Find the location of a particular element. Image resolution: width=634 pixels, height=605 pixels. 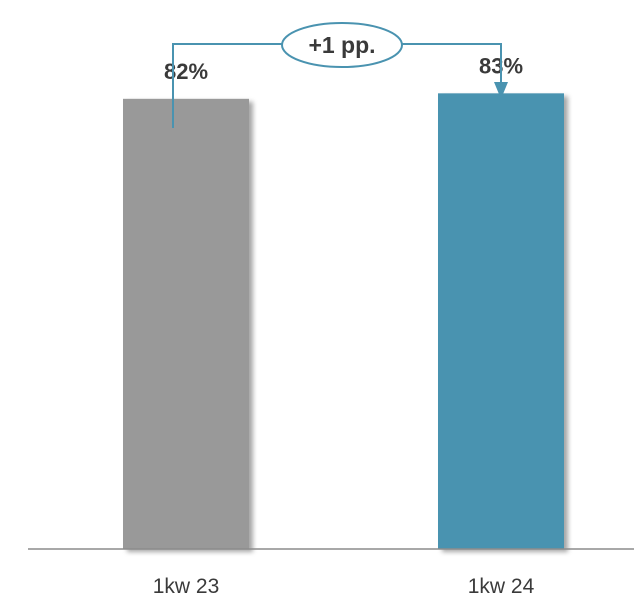

x-tick-label: 1kw 24 is located at coordinates (501, 586).